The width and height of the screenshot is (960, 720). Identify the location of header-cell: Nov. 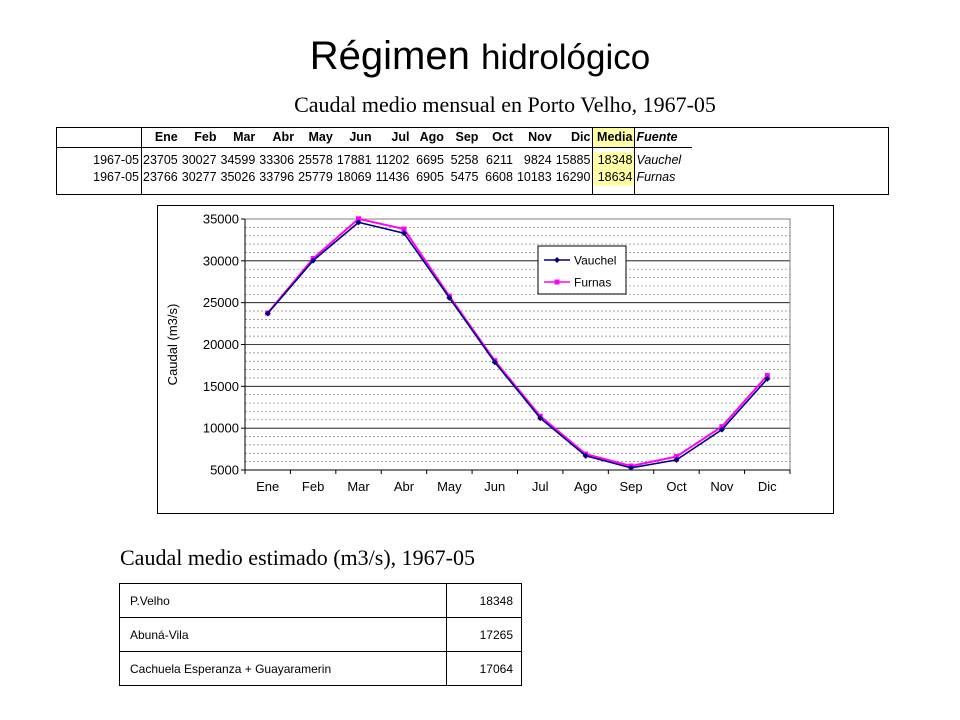
(534, 138).